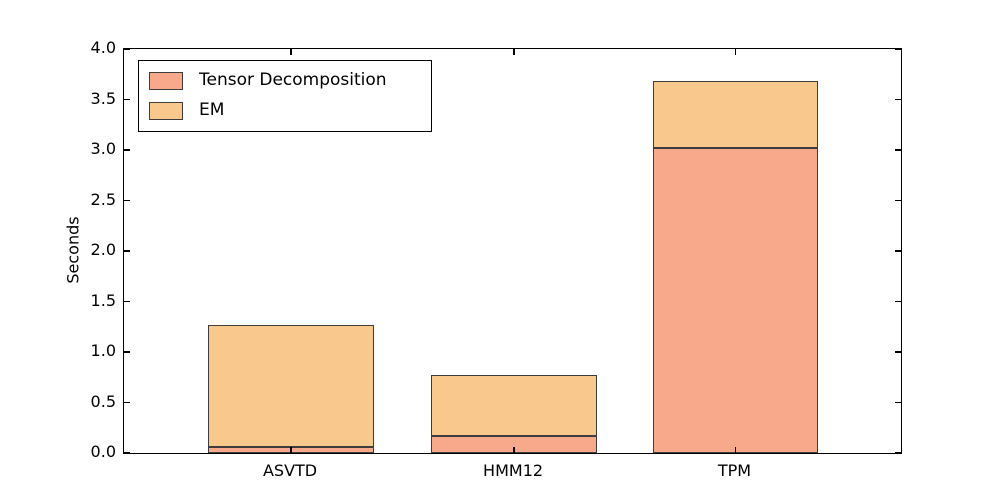  Describe the element at coordinates (290, 470) in the screenshot. I see `x-tick-label-asvtd: ASVTD` at that location.